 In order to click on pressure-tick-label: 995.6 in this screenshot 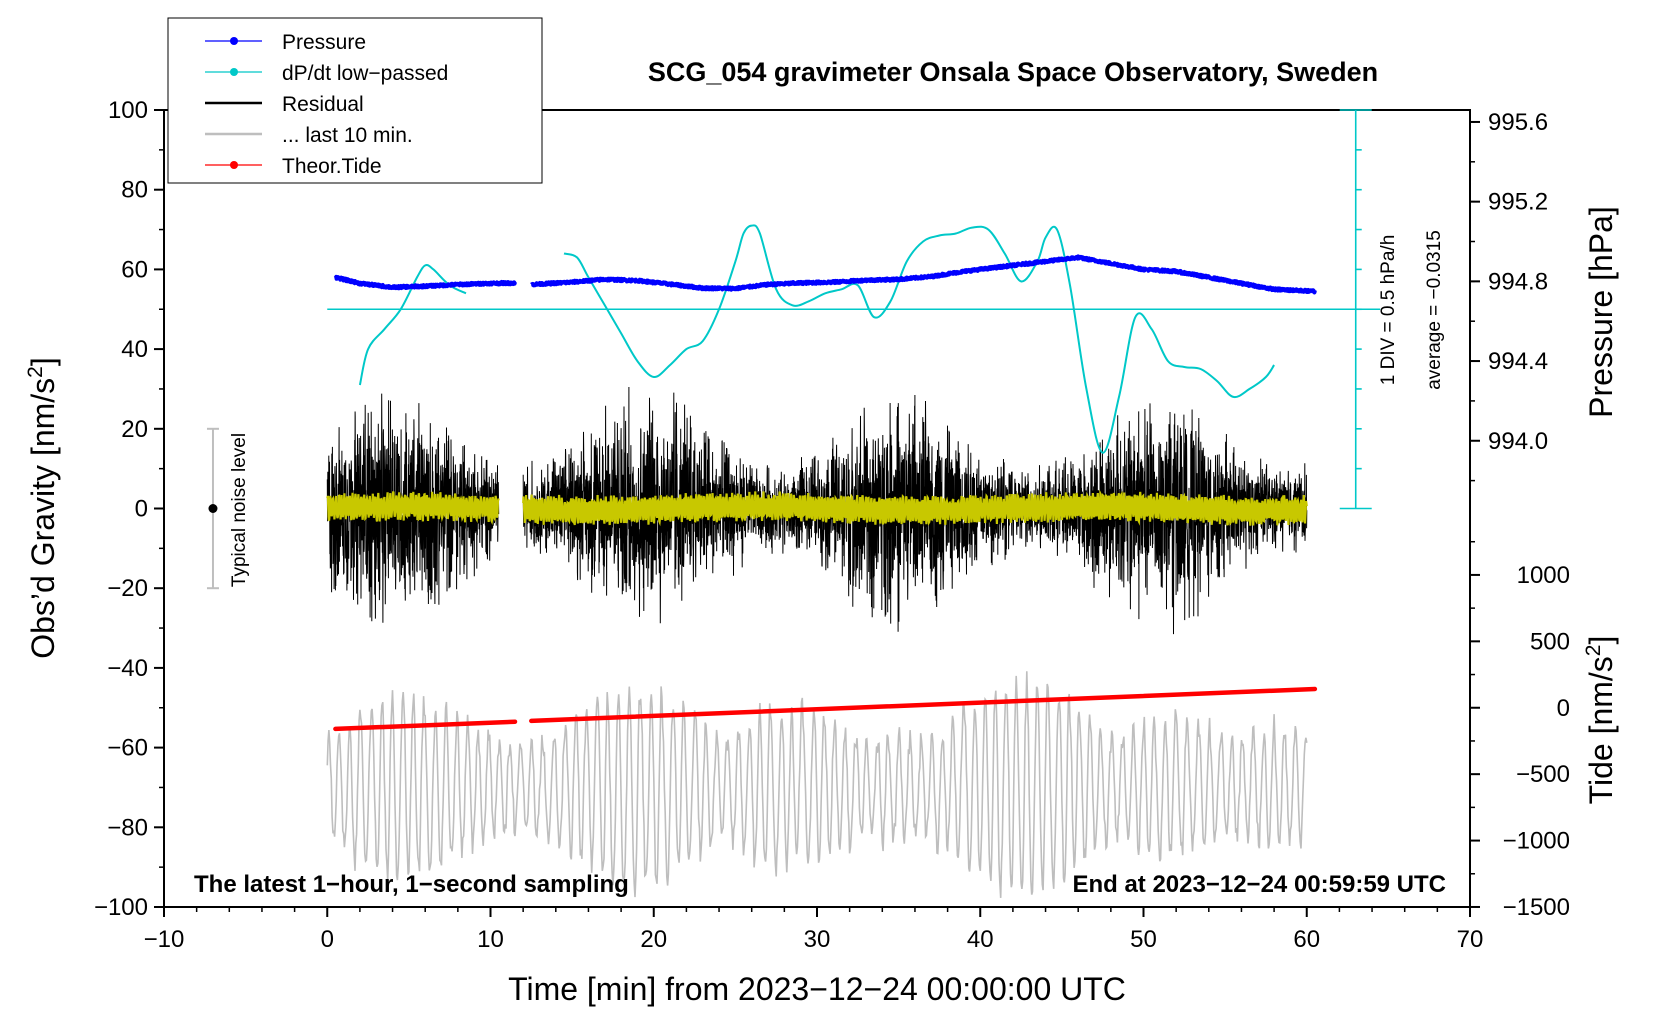, I will do `click(1518, 122)`.